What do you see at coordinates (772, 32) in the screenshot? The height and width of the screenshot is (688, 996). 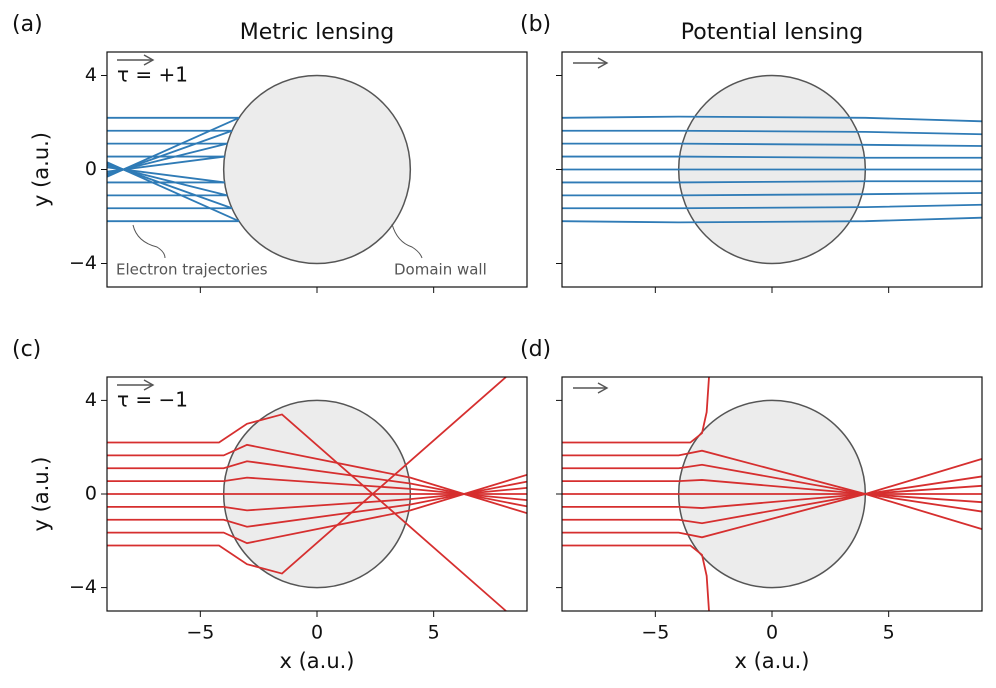 I see `panel-title: Potential lensing` at bounding box center [772, 32].